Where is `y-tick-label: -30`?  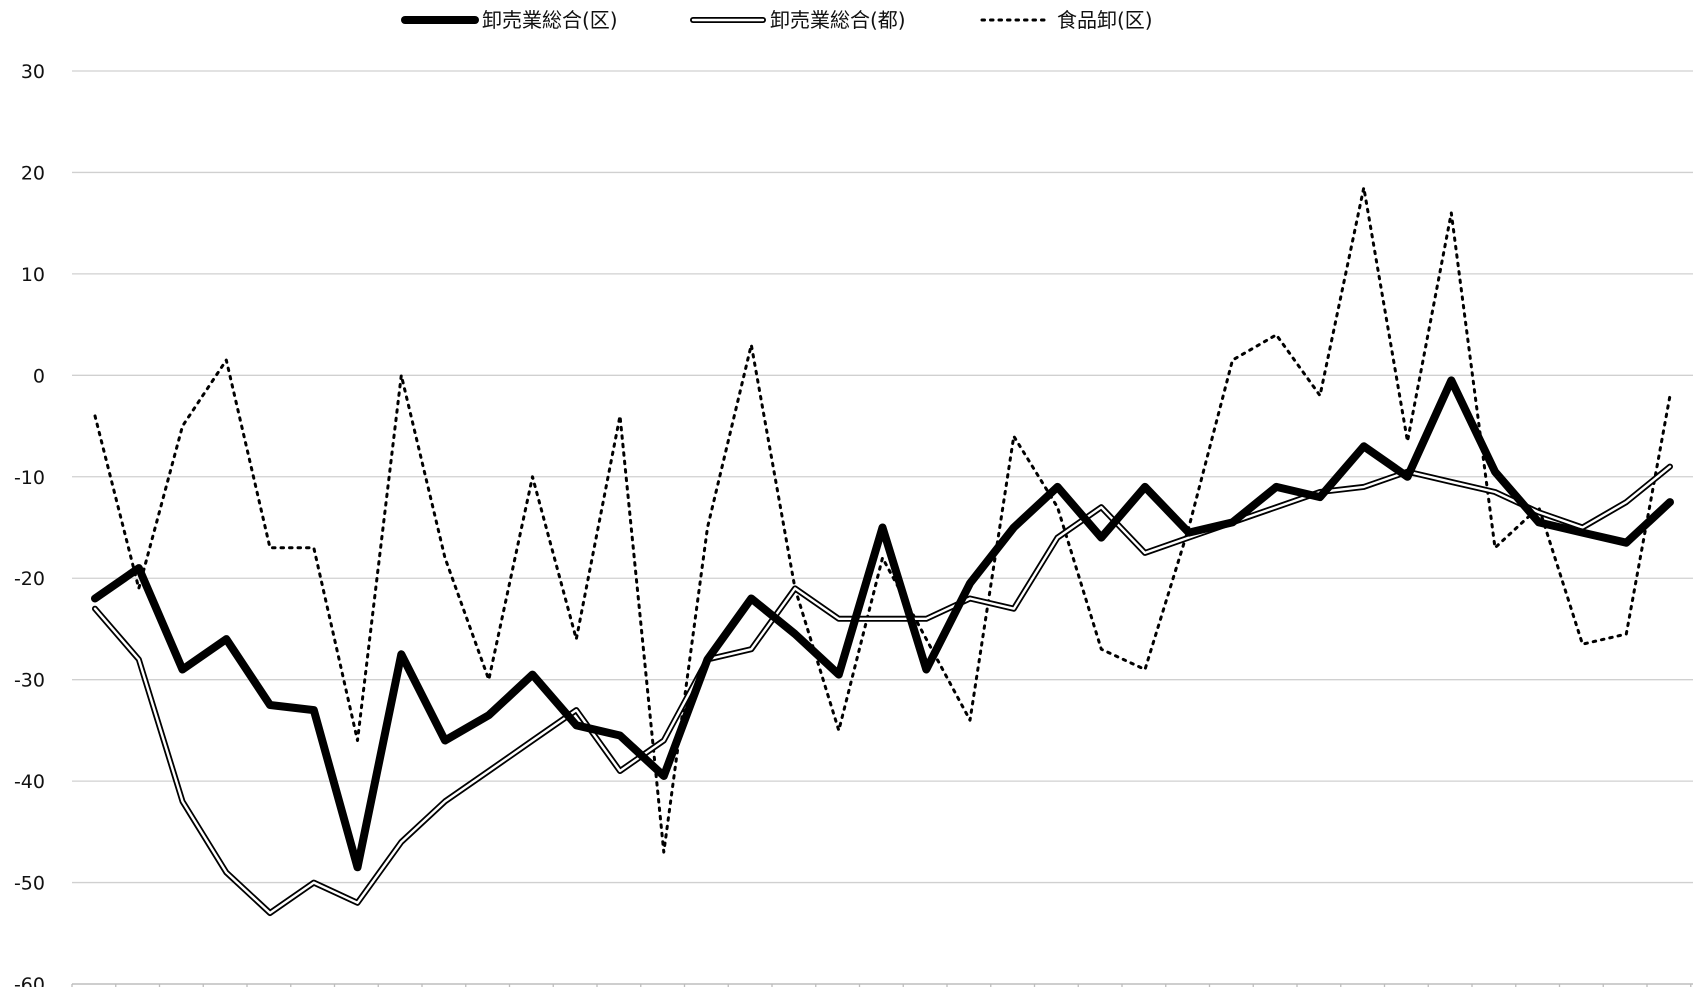
y-tick-label: -30 is located at coordinates (29, 681).